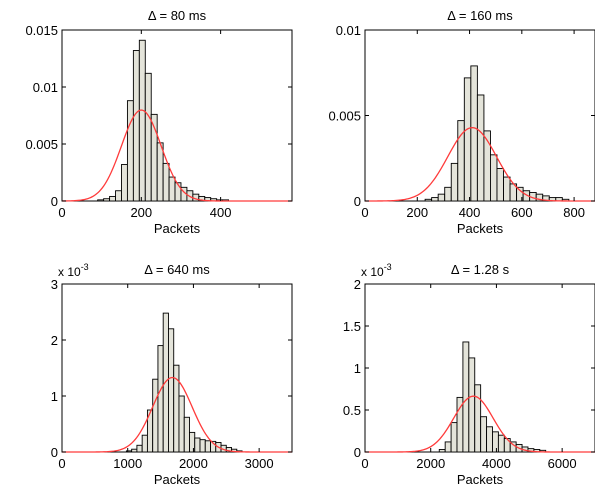  Describe the element at coordinates (480, 269) in the screenshot. I see `panel-title: Δ = 1.28 s` at that location.